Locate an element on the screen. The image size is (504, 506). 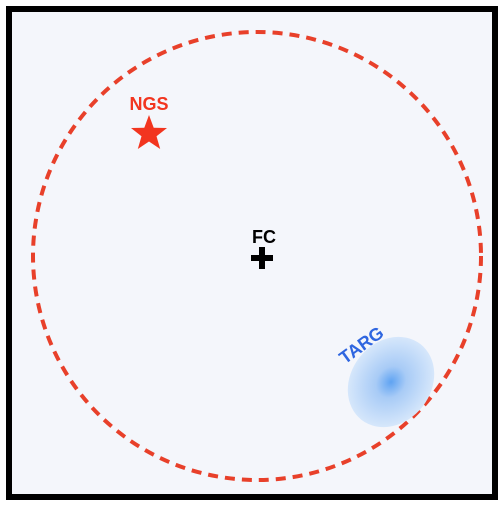
ngs-marker: NGS is located at coordinates (149, 121).